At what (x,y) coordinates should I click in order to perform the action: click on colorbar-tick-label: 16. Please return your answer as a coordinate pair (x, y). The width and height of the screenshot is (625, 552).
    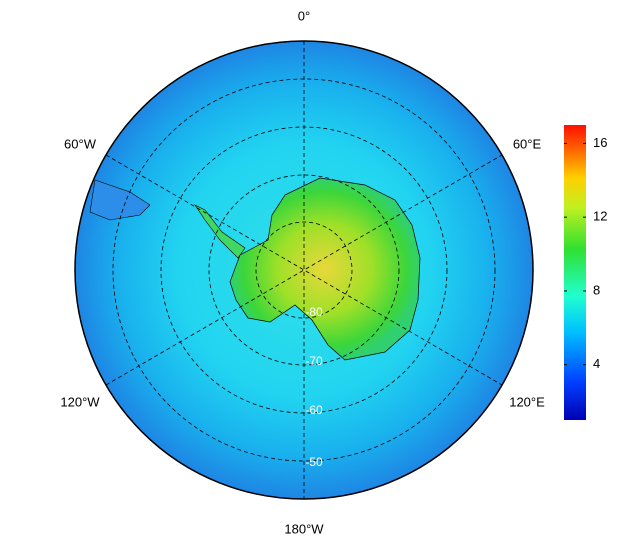
    Looking at the image, I should click on (600, 142).